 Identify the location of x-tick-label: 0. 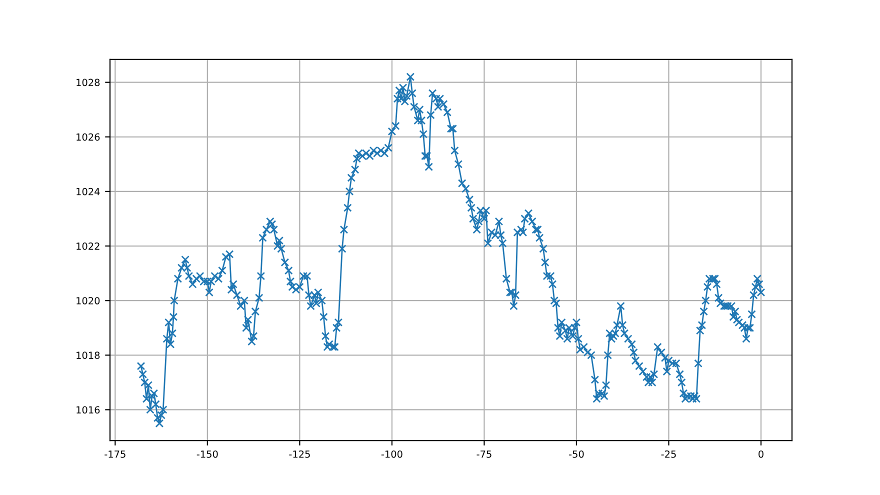
(761, 454).